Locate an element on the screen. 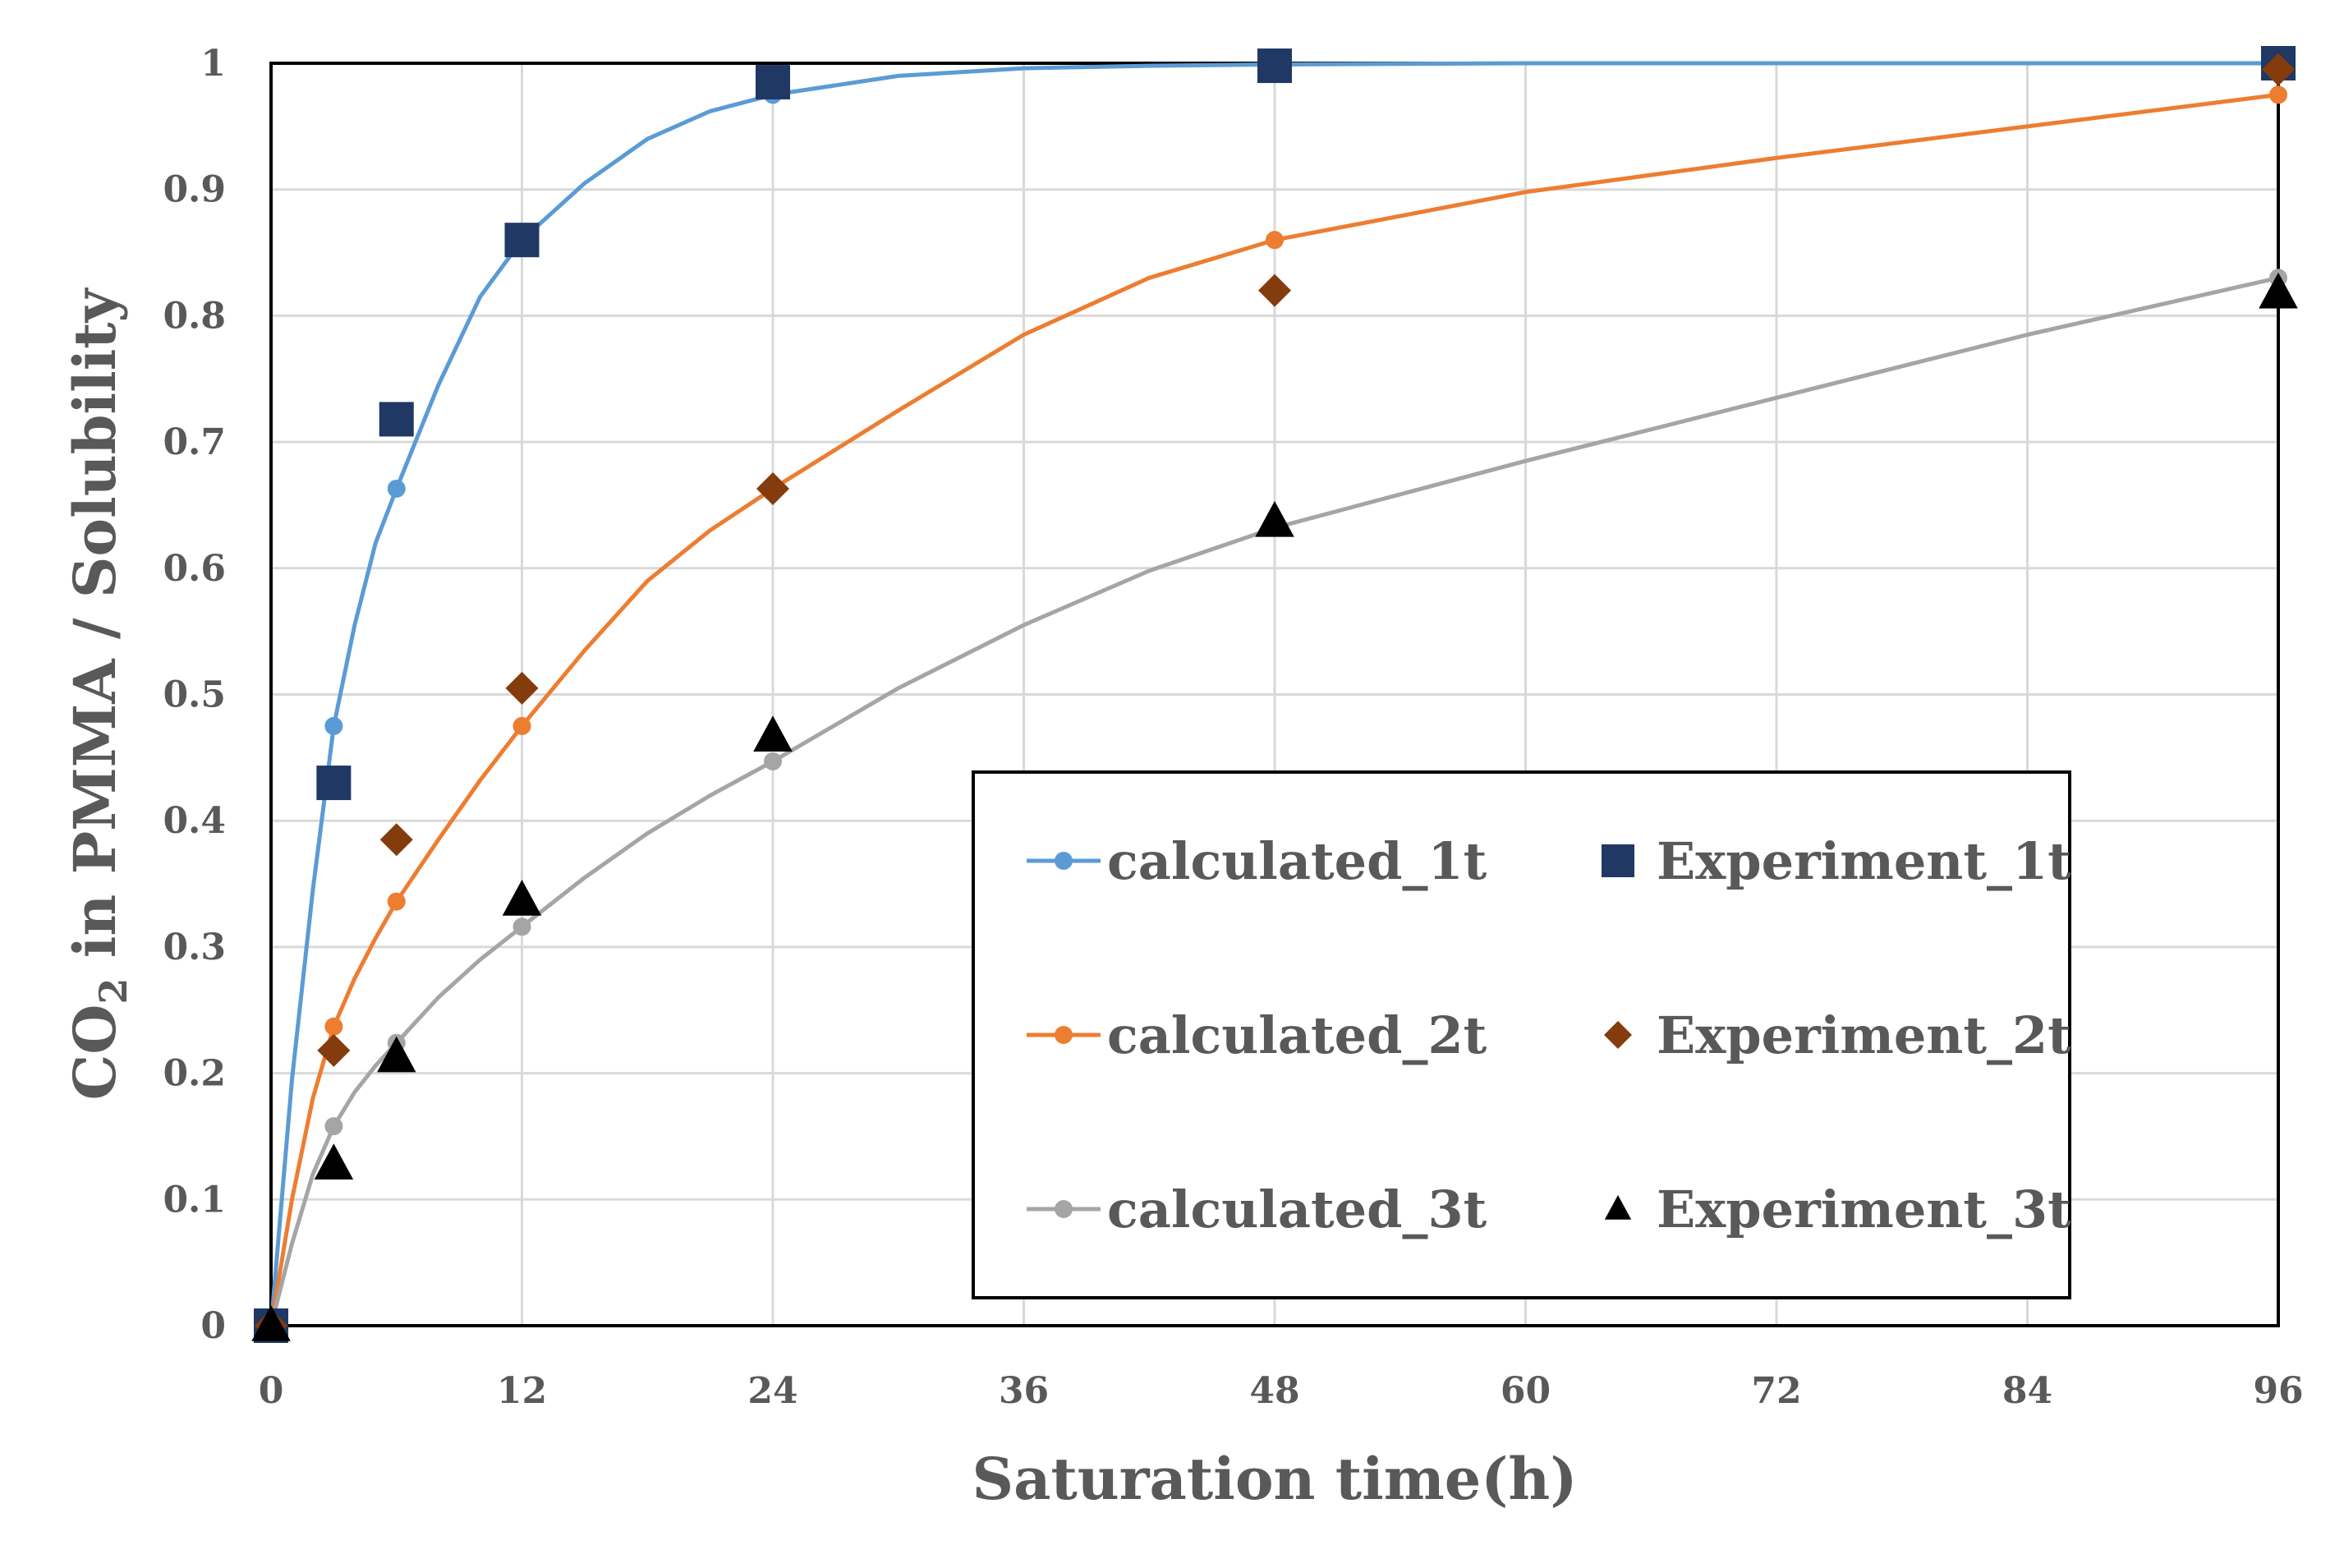 Image resolution: width=2344 pixels, height=1568 pixels. legend-label: calculated_1t is located at coordinates (1297, 861).